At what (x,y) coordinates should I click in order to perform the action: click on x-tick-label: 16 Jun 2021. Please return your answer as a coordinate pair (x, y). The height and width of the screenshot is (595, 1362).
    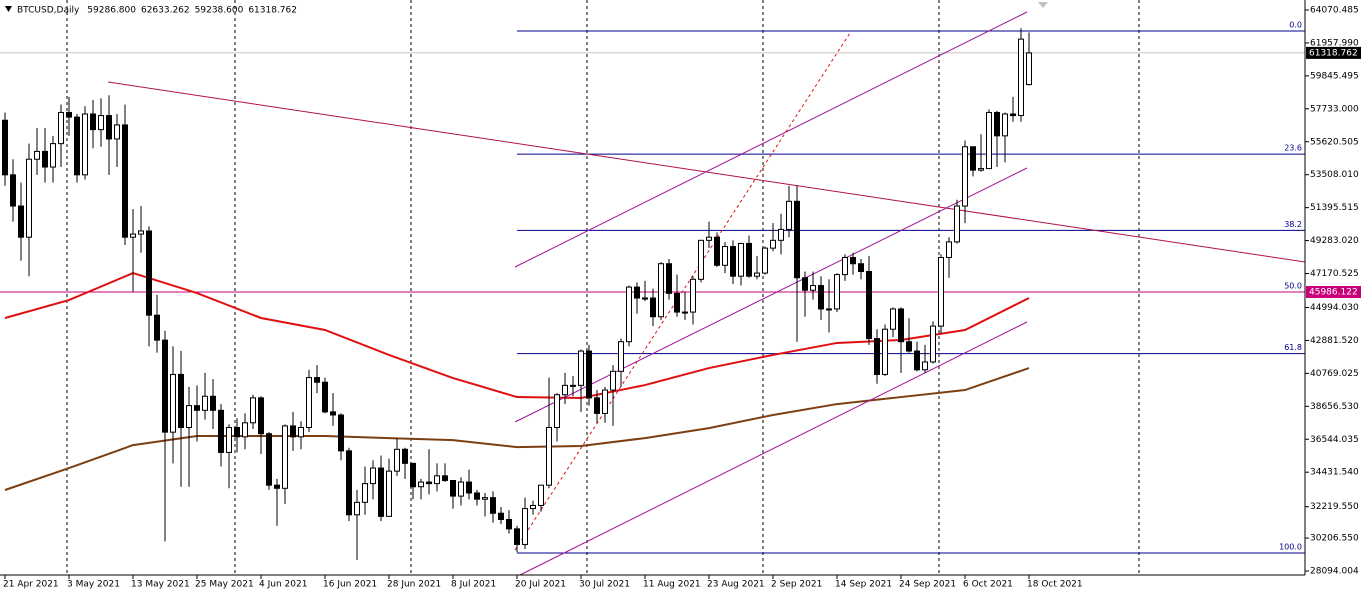
    Looking at the image, I should click on (350, 585).